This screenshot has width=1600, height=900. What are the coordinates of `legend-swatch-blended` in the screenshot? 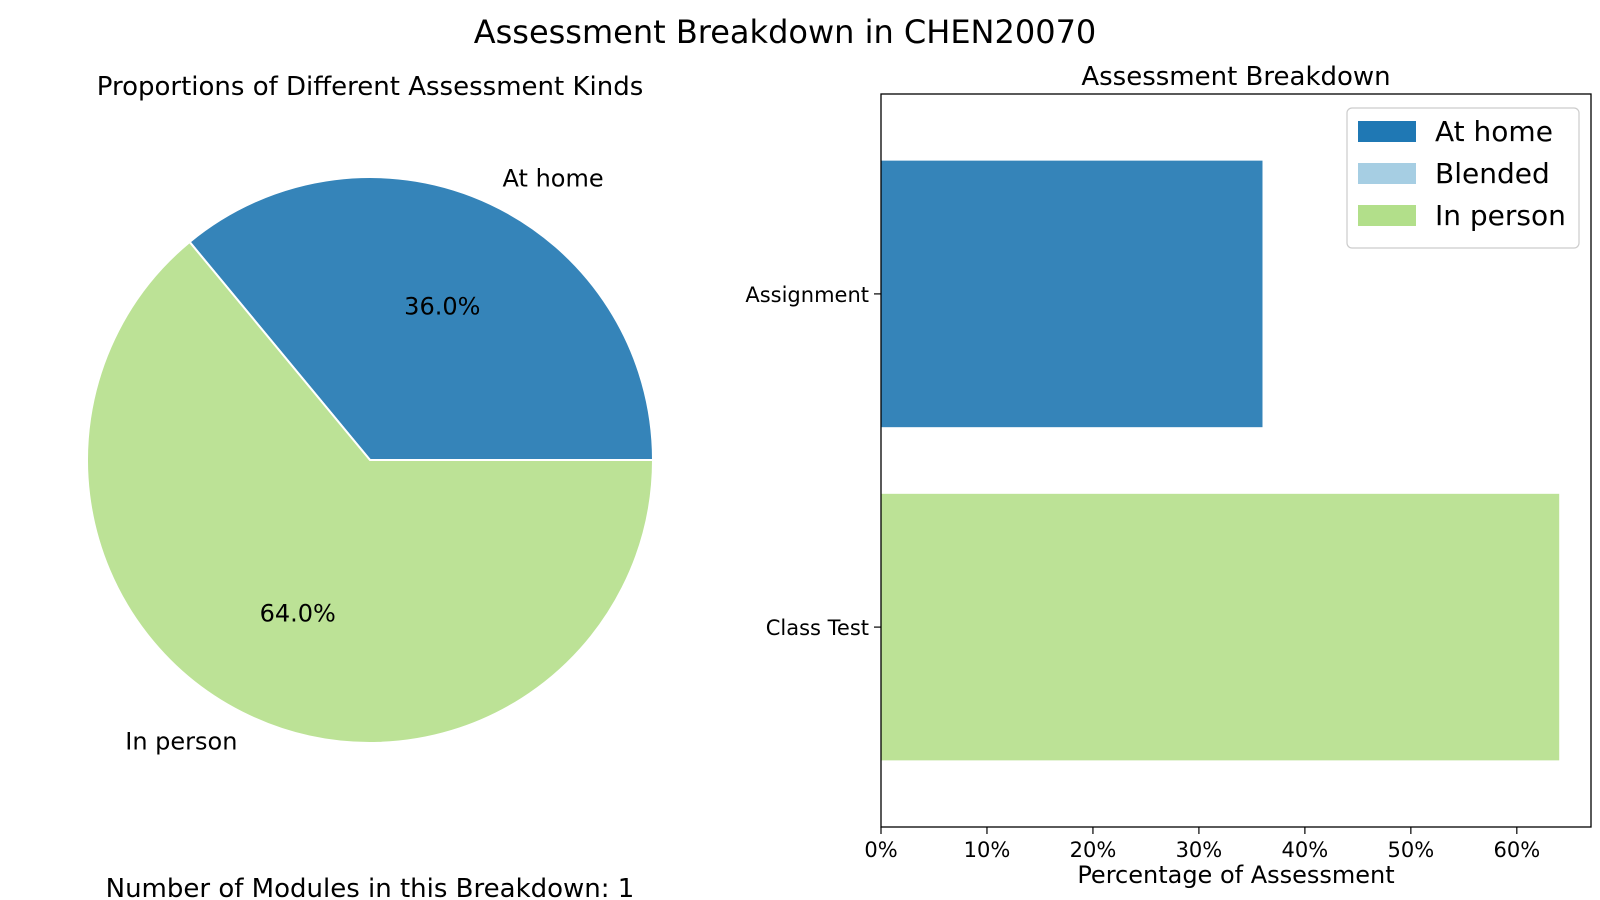 It's located at (1387, 173).